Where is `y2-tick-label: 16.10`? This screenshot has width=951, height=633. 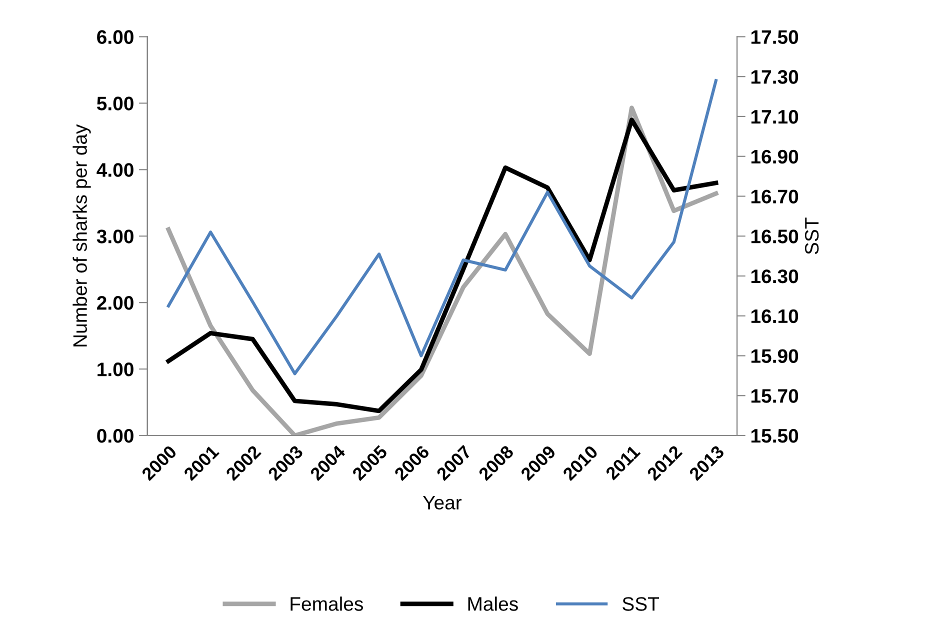
y2-tick-label: 16.10 is located at coordinates (774, 316).